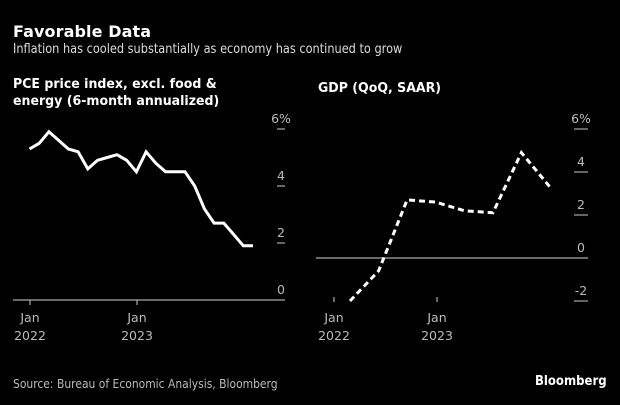 The height and width of the screenshot is (405, 620). I want to click on pce-xtick-label-year: 2022, so click(30, 335).